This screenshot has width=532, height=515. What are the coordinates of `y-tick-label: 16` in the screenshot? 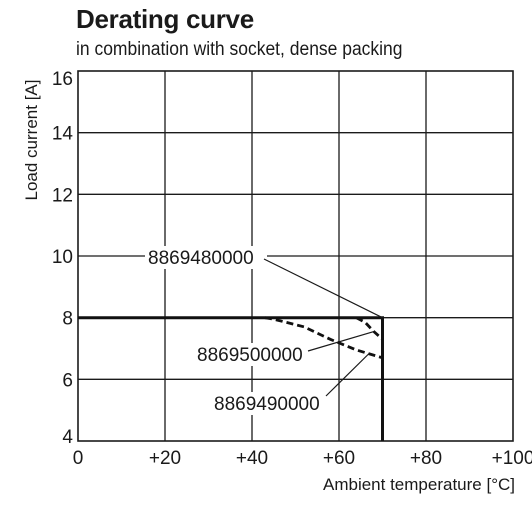 It's located at (62, 79).